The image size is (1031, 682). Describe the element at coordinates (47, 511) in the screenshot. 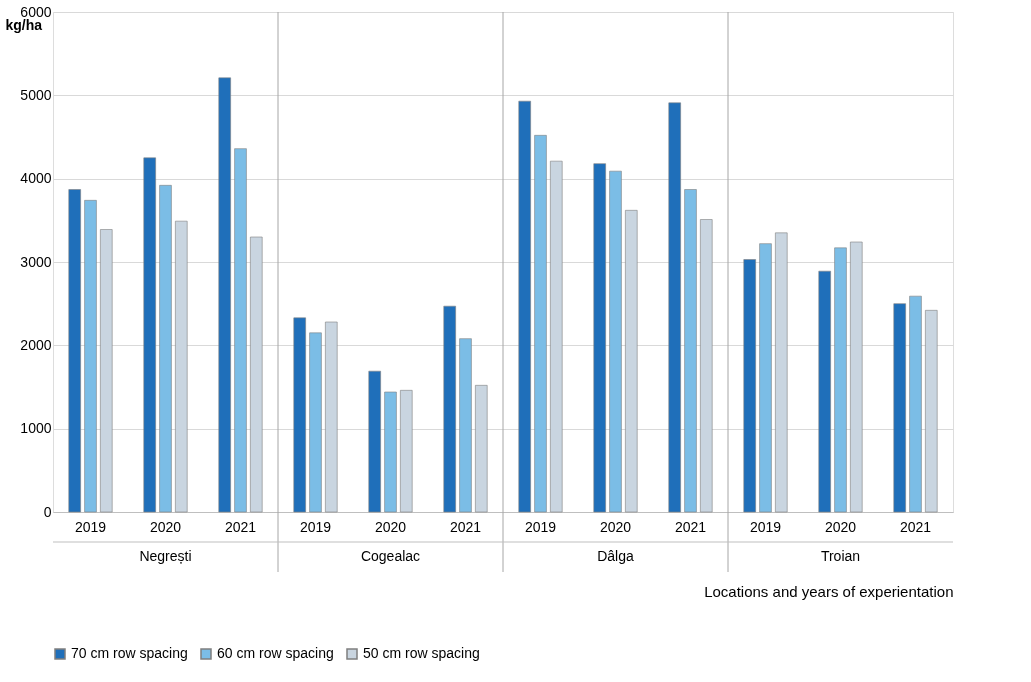

I see `y-tick-label: 0` at that location.